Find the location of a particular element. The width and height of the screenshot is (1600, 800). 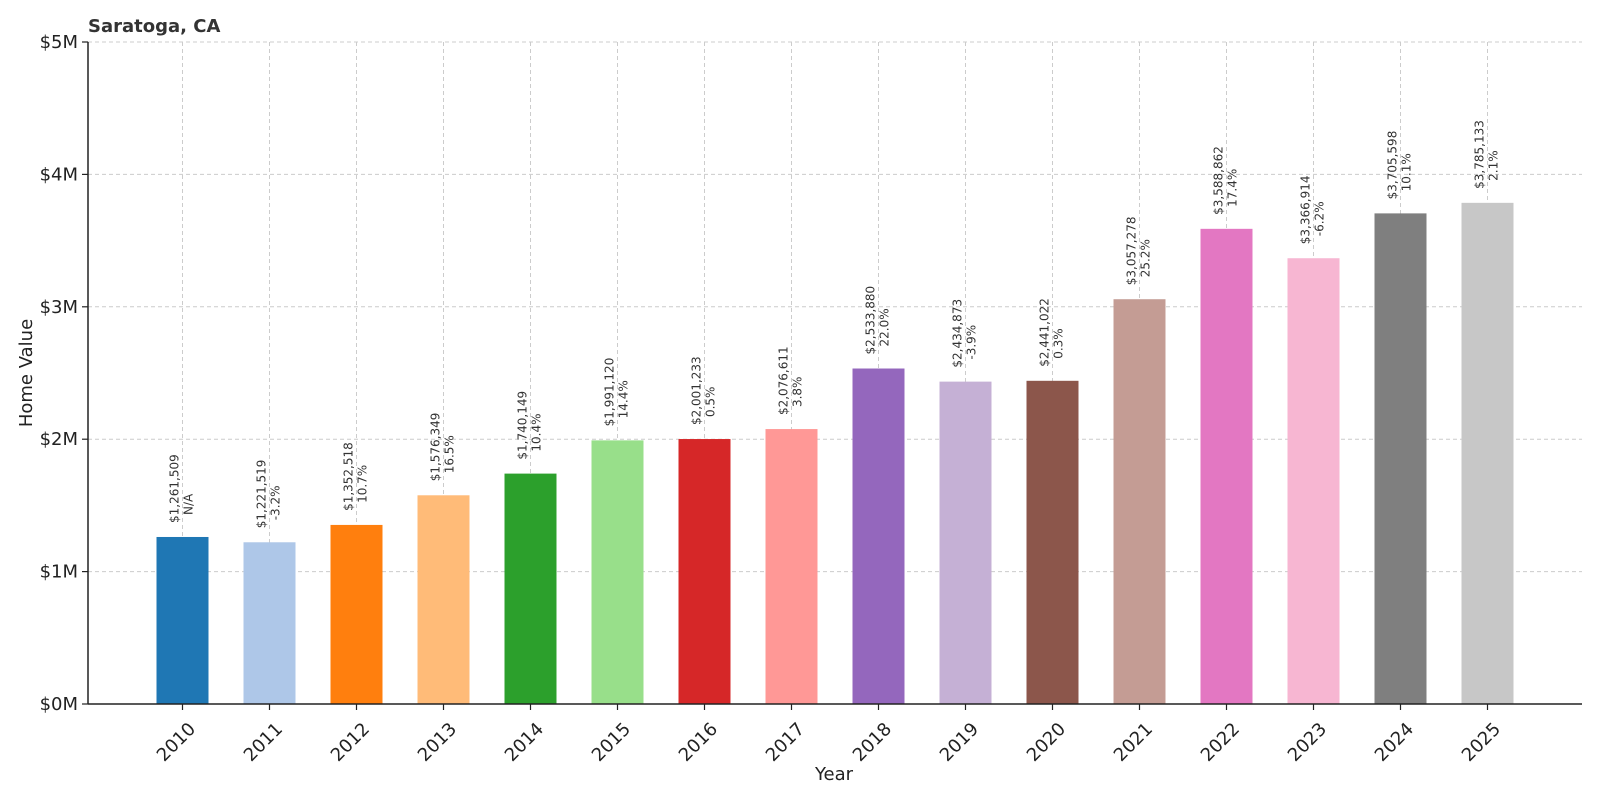

y-tick-label: $2M is located at coordinates (59, 439).